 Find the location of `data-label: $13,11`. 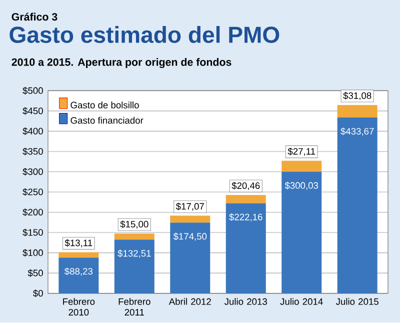

data-label: $13,11 is located at coordinates (78, 243).